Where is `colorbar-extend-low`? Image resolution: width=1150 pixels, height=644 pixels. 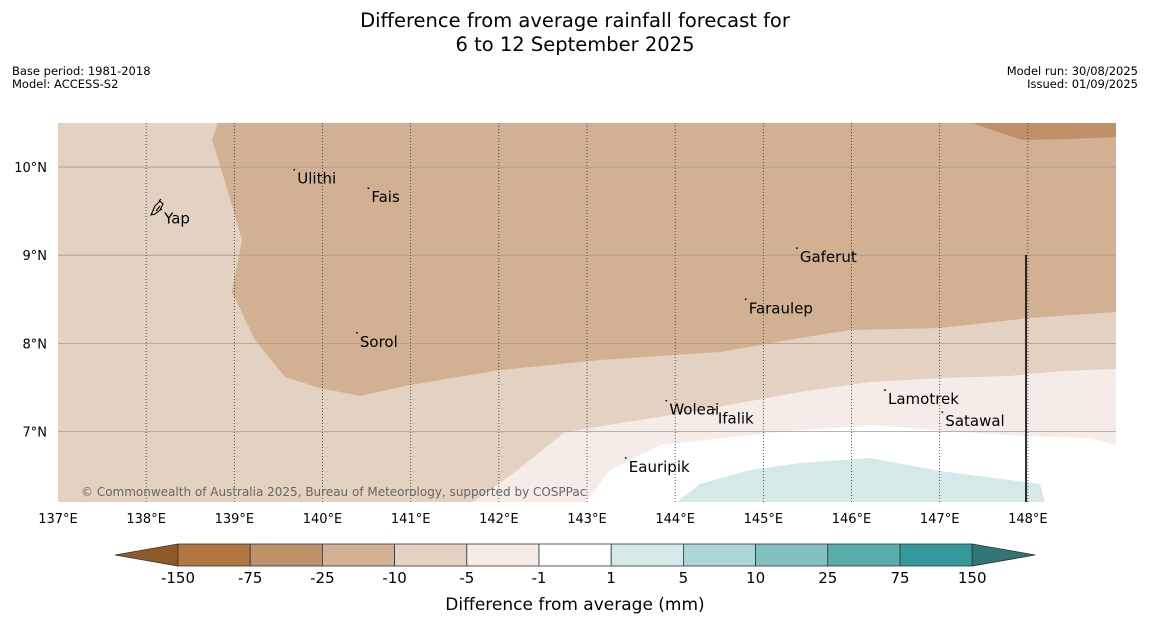 colorbar-extend-low is located at coordinates (146, 555).